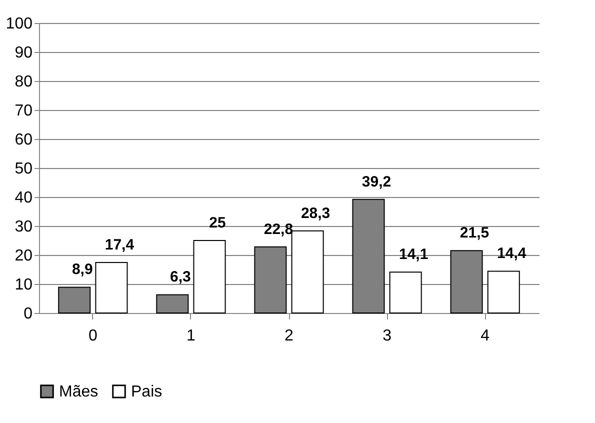 Image resolution: width=595 pixels, height=423 pixels. I want to click on y-tick-label: 50, so click(23, 169).